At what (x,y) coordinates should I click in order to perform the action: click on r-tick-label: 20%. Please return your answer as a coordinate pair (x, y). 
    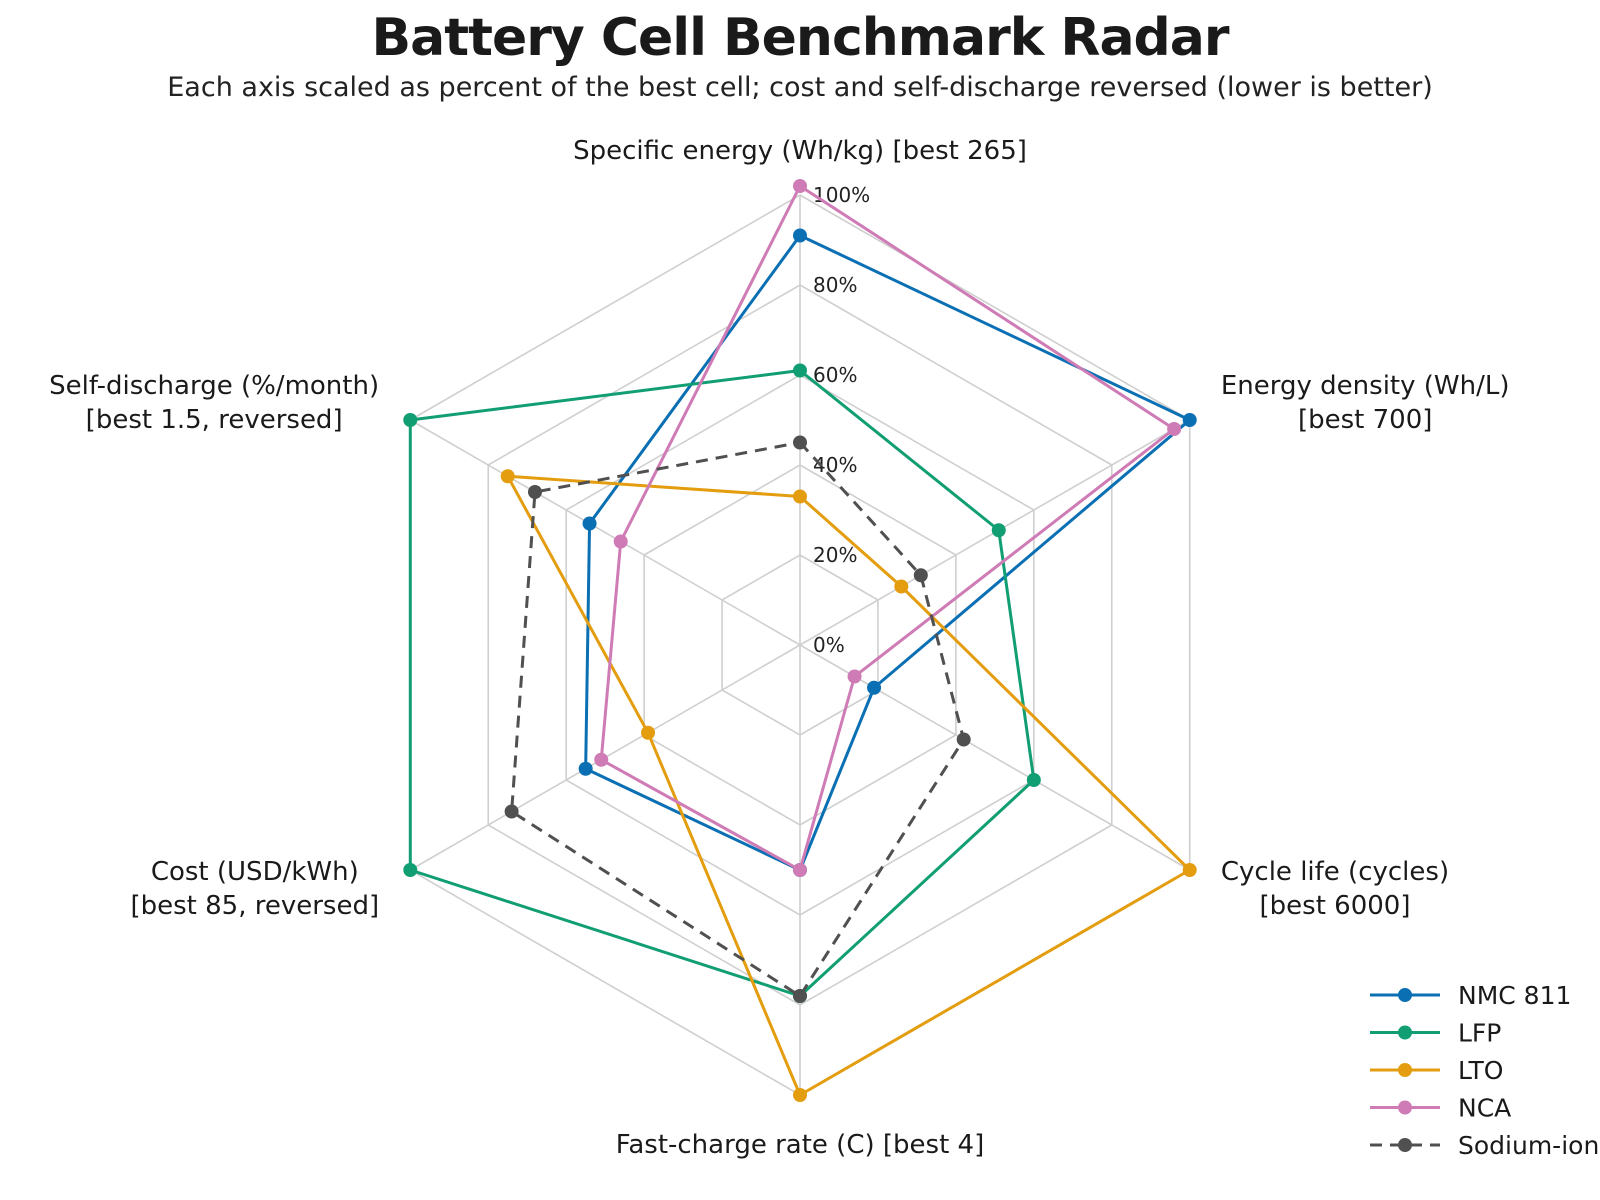
    Looking at the image, I should click on (835, 555).